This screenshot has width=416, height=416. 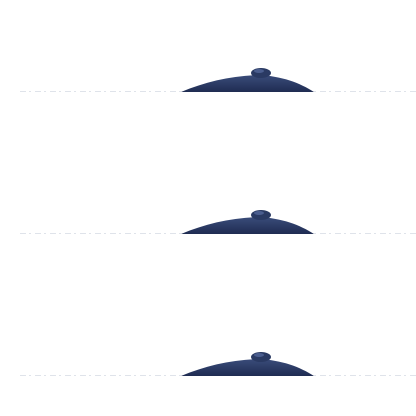 I want to click on dome-top, so click(x=217, y=80).